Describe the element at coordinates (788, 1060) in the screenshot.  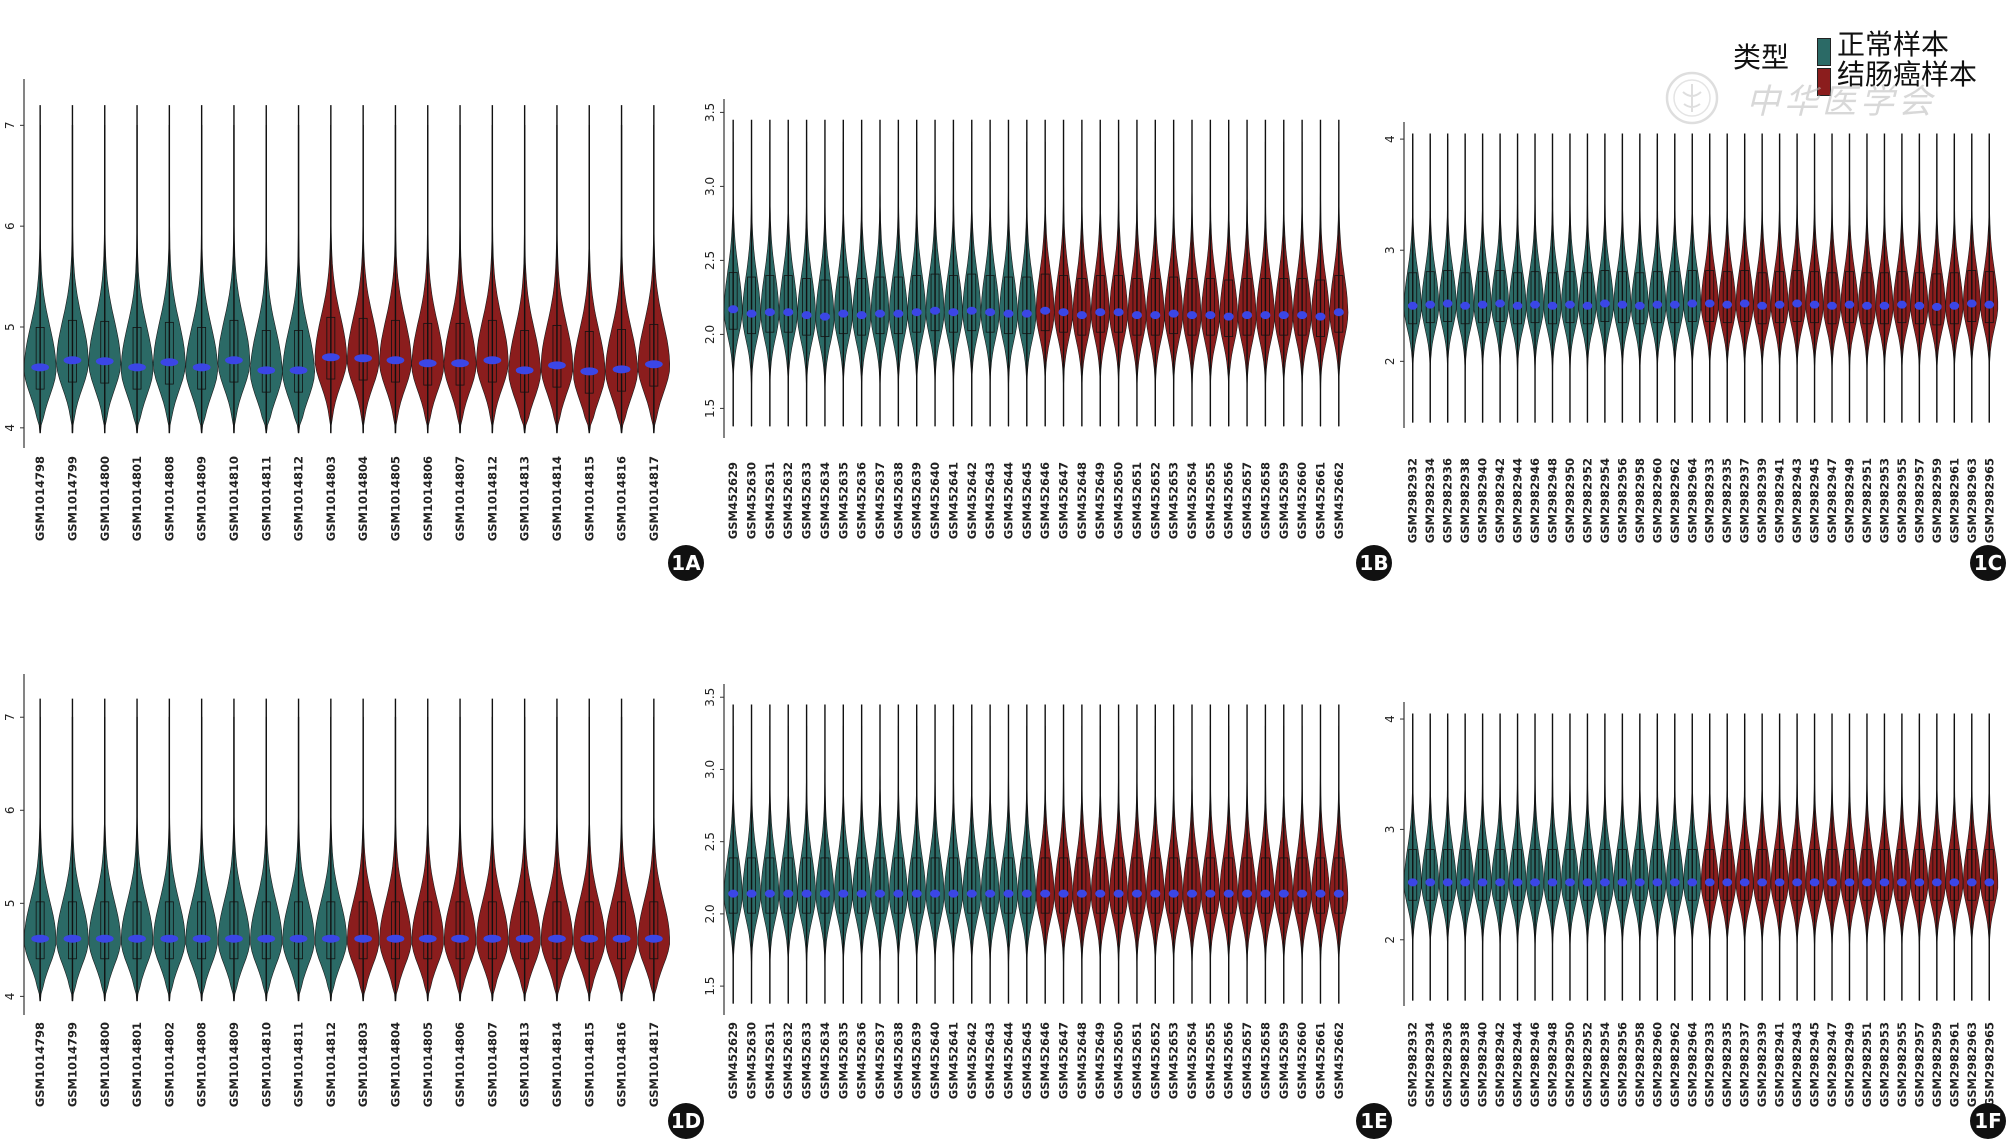
I see `x-tick-label: GSM452632` at that location.